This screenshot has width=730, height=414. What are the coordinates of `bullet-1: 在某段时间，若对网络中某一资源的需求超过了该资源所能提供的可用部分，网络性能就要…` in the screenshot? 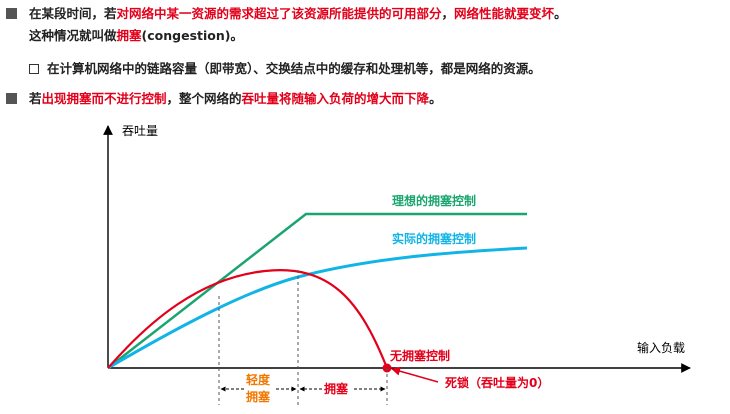 It's located at (286, 14).